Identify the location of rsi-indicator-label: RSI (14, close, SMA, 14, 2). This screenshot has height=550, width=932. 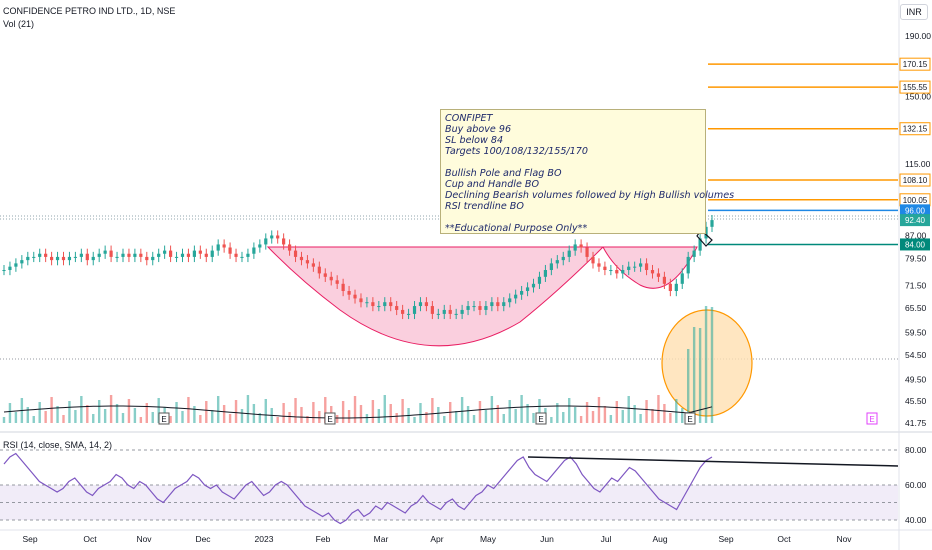
(58, 445).